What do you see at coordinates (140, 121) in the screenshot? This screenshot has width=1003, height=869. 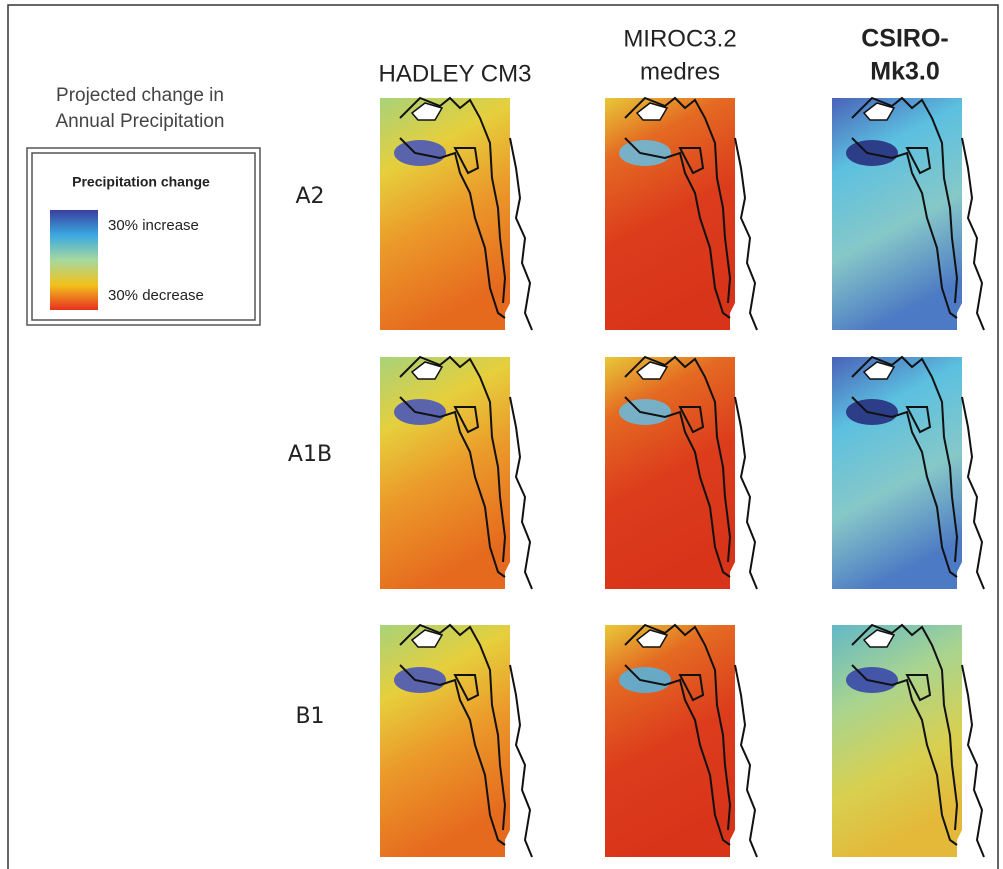 I see `panel-title: Annual Precipitation` at bounding box center [140, 121].